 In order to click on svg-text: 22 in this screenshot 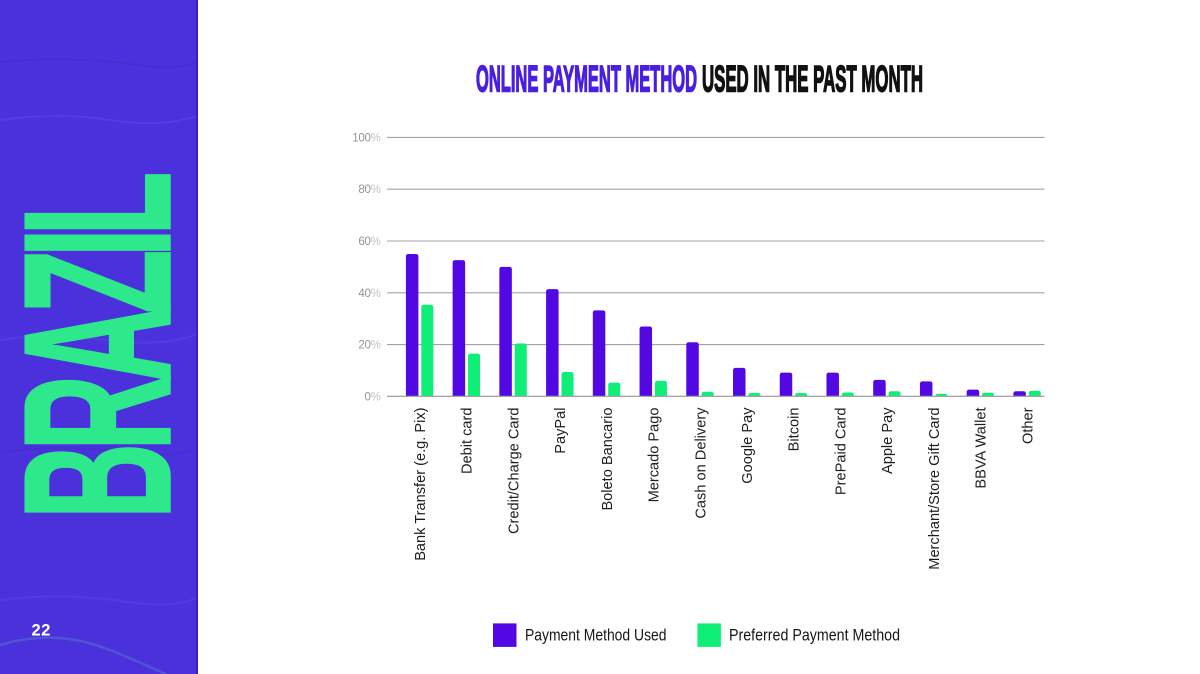, I will do `click(42, 631)`.